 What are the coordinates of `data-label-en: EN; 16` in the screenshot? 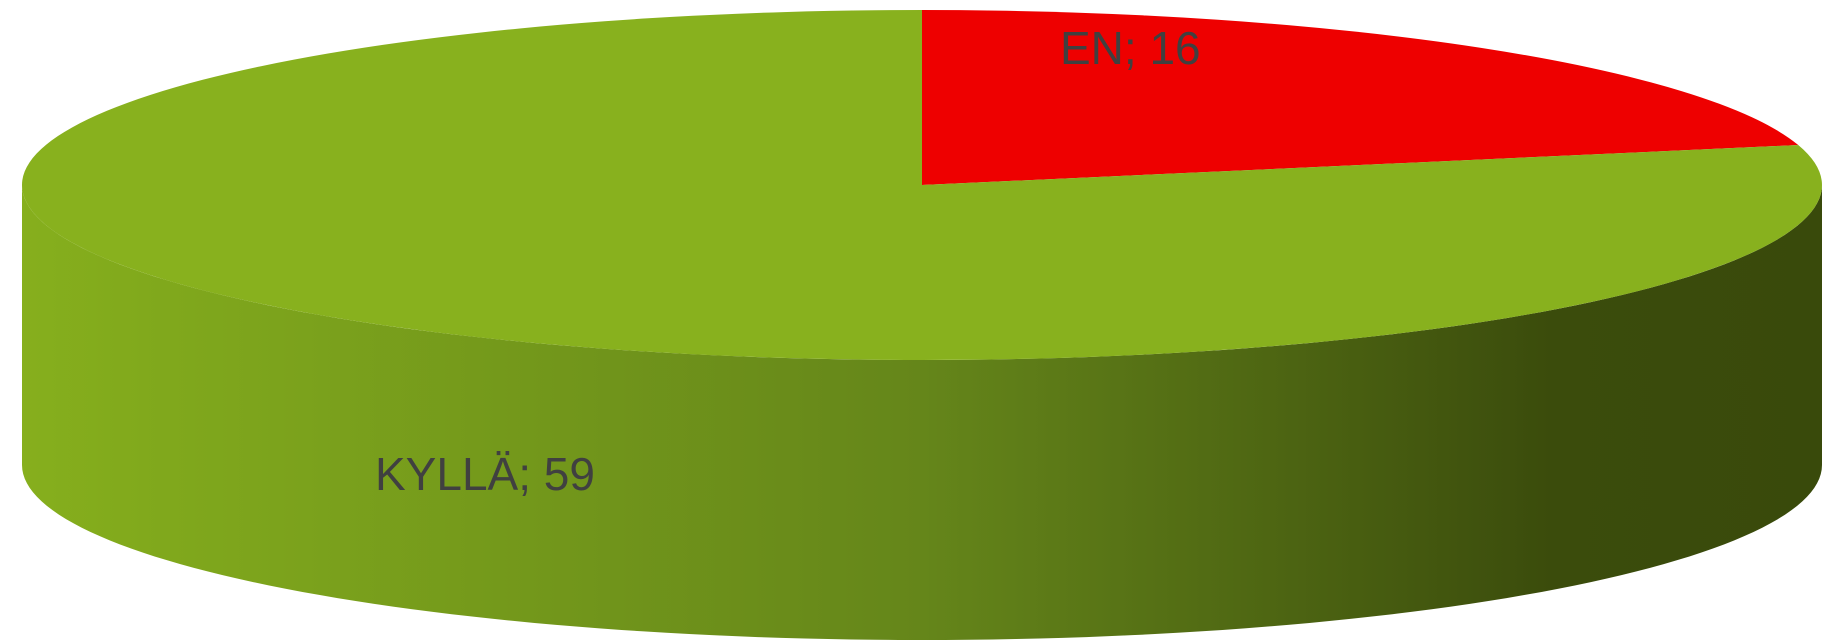 It's located at (1130, 48).